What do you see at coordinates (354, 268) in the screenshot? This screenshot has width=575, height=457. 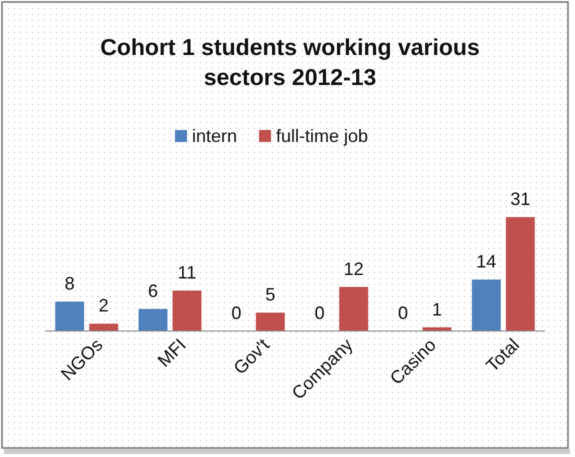 I see `data-label: 12` at bounding box center [354, 268].